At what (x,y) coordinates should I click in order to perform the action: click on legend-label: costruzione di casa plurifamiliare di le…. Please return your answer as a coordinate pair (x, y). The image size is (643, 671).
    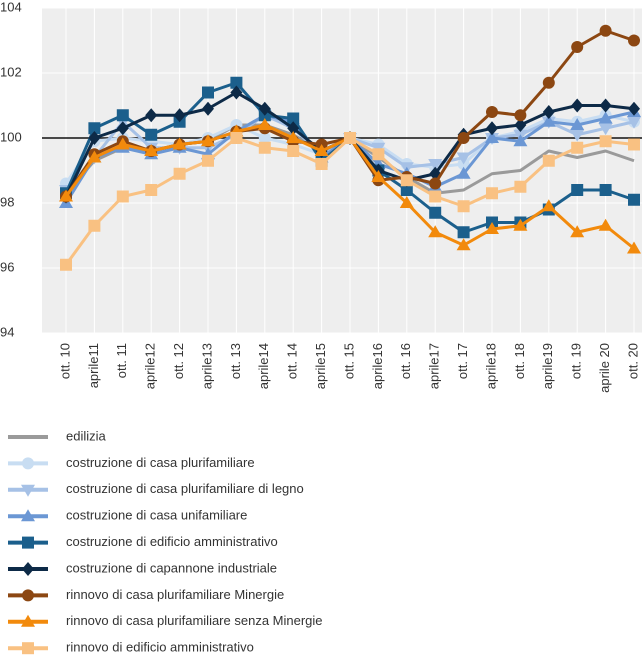
    Looking at the image, I should click on (185, 488).